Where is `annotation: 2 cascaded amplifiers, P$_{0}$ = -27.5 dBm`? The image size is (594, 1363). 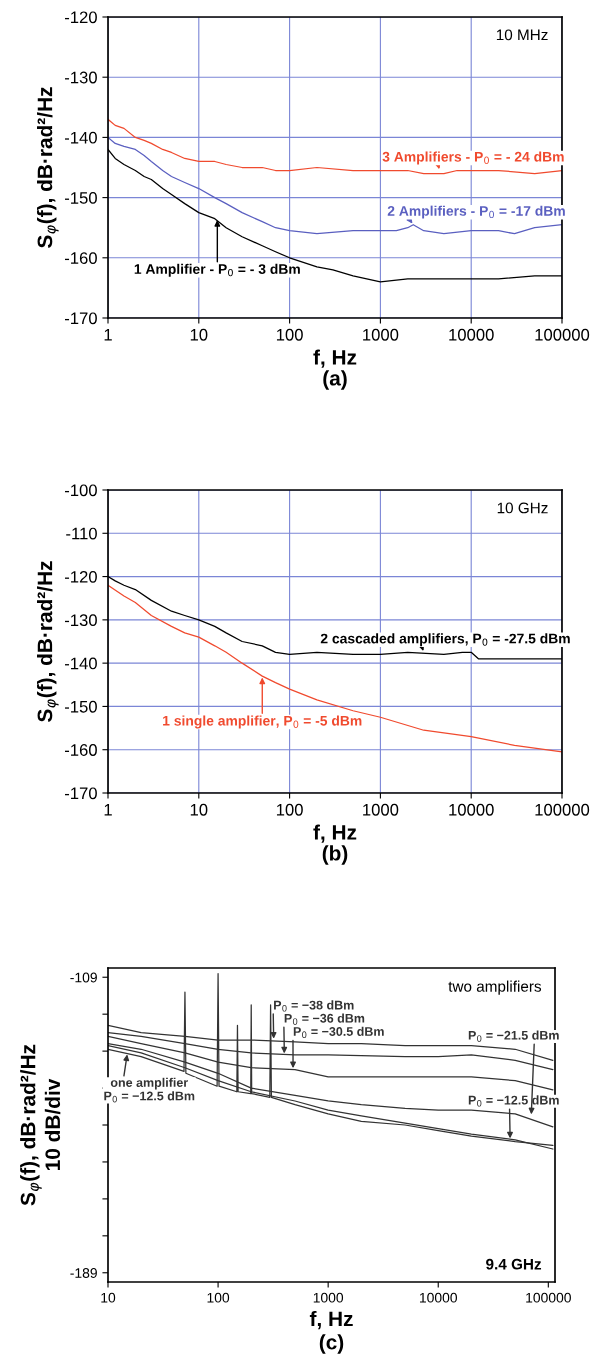 annotation: 2 cascaded amplifiers, P$_{0}$ = -27.5 dBm is located at coordinates (445, 640).